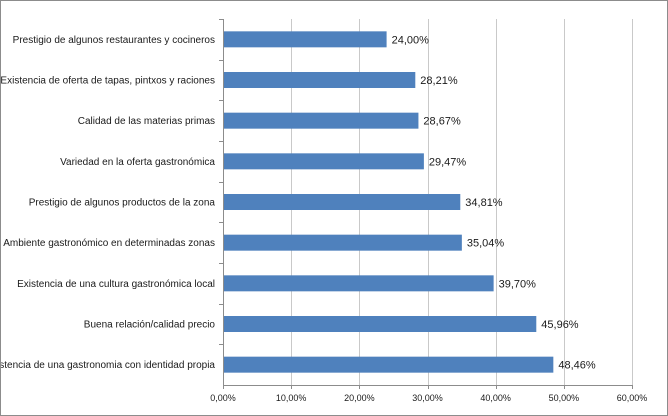 The width and height of the screenshot is (668, 416). What do you see at coordinates (359, 398) in the screenshot?
I see `x-tick-label: 20,00%` at bounding box center [359, 398].